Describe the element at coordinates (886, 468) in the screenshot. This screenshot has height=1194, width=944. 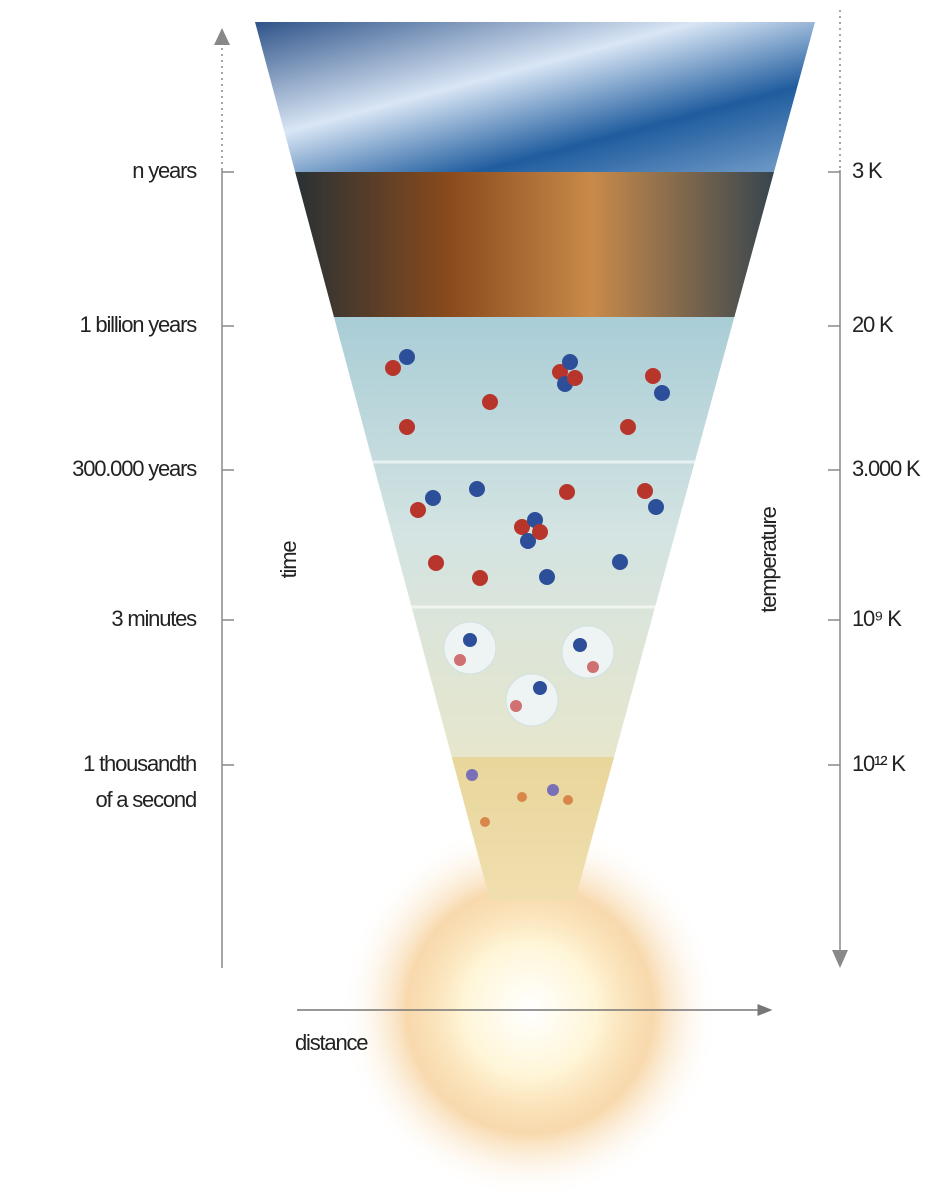
I see `temperature-label: 3.000 K` at that location.